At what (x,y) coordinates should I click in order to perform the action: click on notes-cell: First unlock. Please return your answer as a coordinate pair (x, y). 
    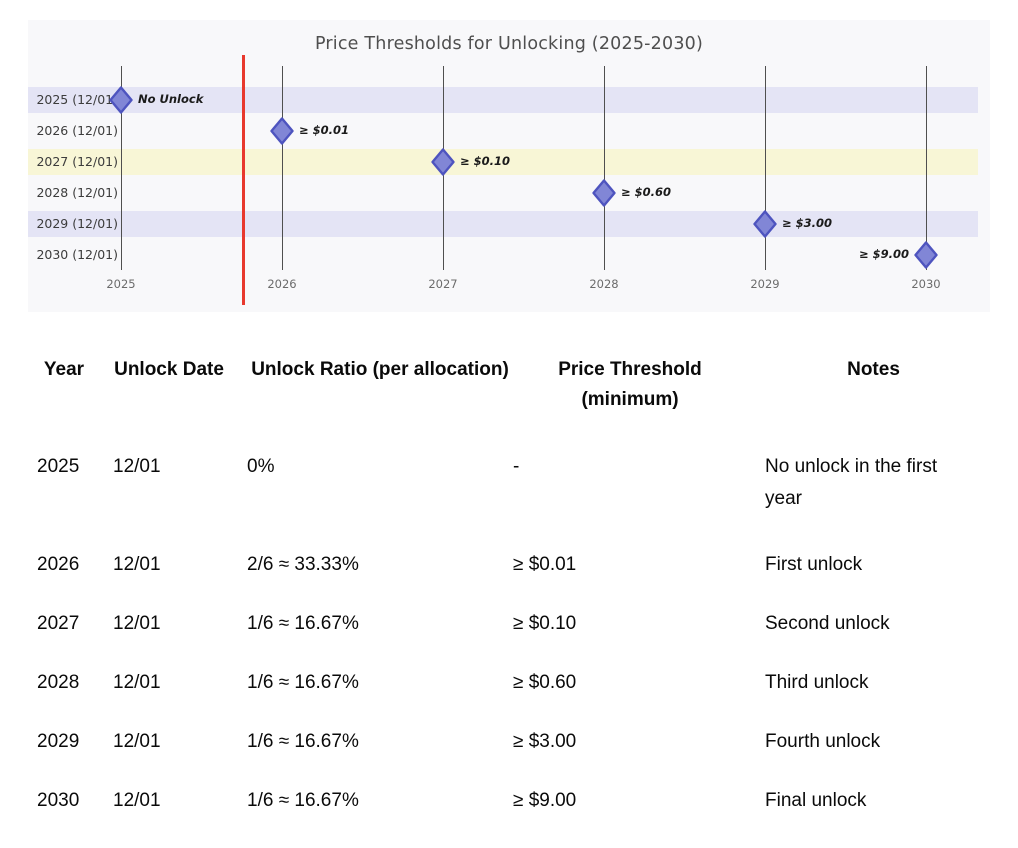
    Looking at the image, I should click on (814, 564).